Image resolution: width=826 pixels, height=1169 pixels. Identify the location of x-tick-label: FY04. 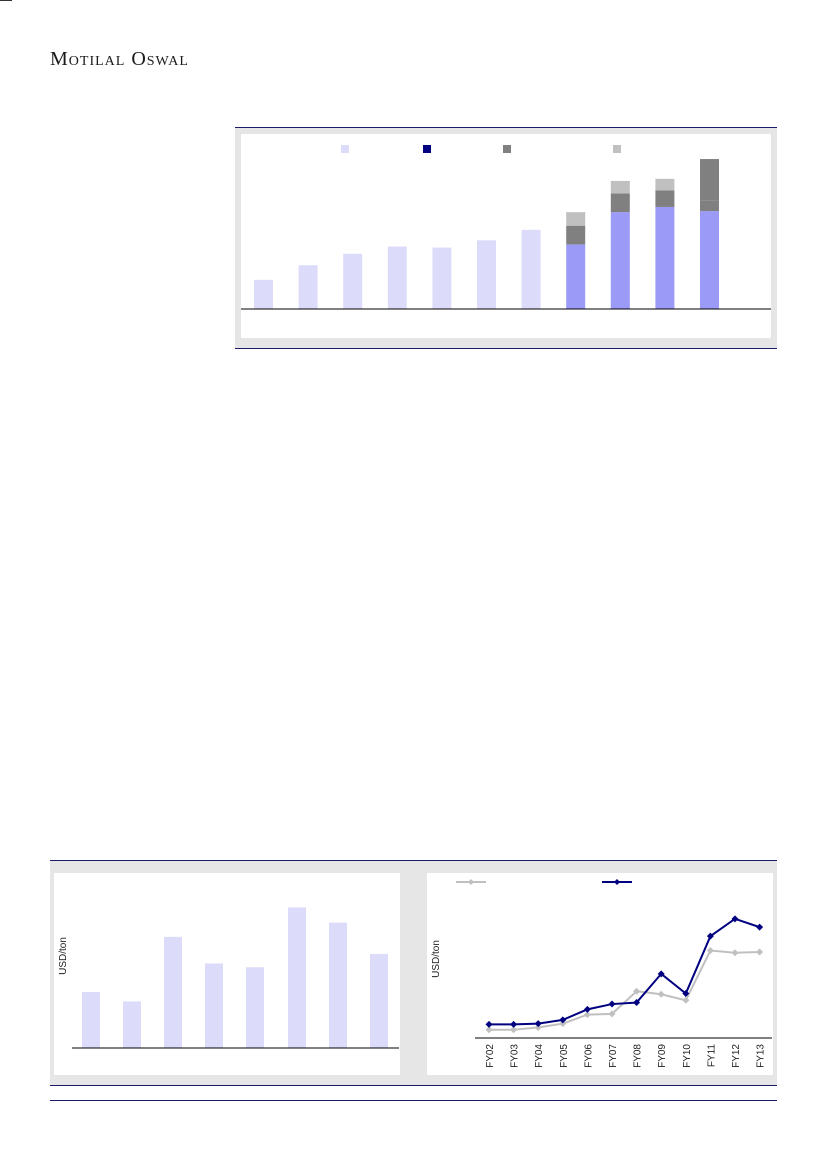
(539, 1056).